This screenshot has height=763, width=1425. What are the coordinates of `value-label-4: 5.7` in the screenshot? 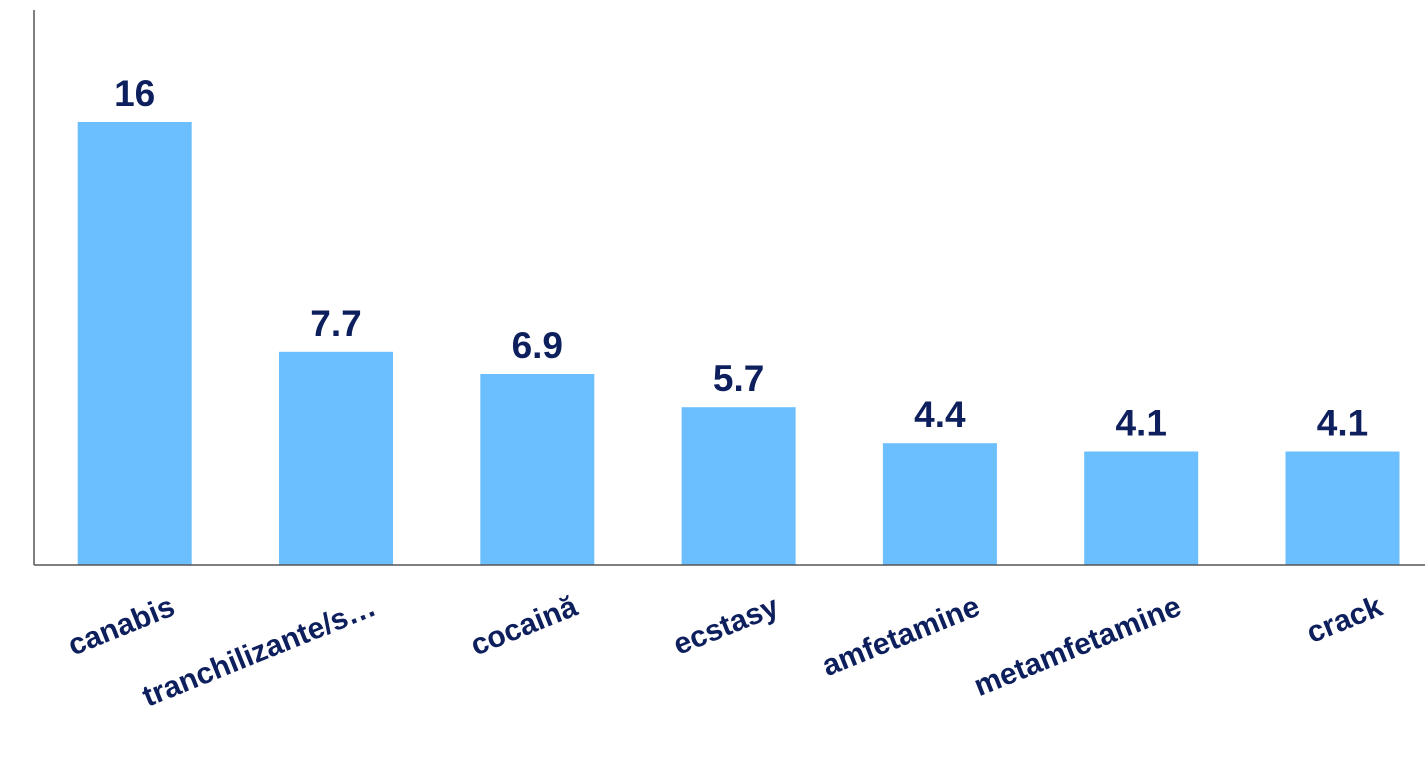 It's located at (738, 378).